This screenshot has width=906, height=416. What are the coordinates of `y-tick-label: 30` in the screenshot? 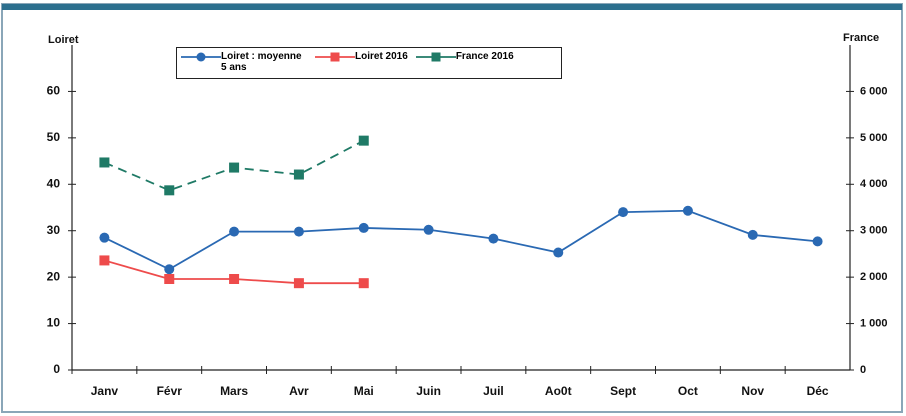 It's located at (54, 230).